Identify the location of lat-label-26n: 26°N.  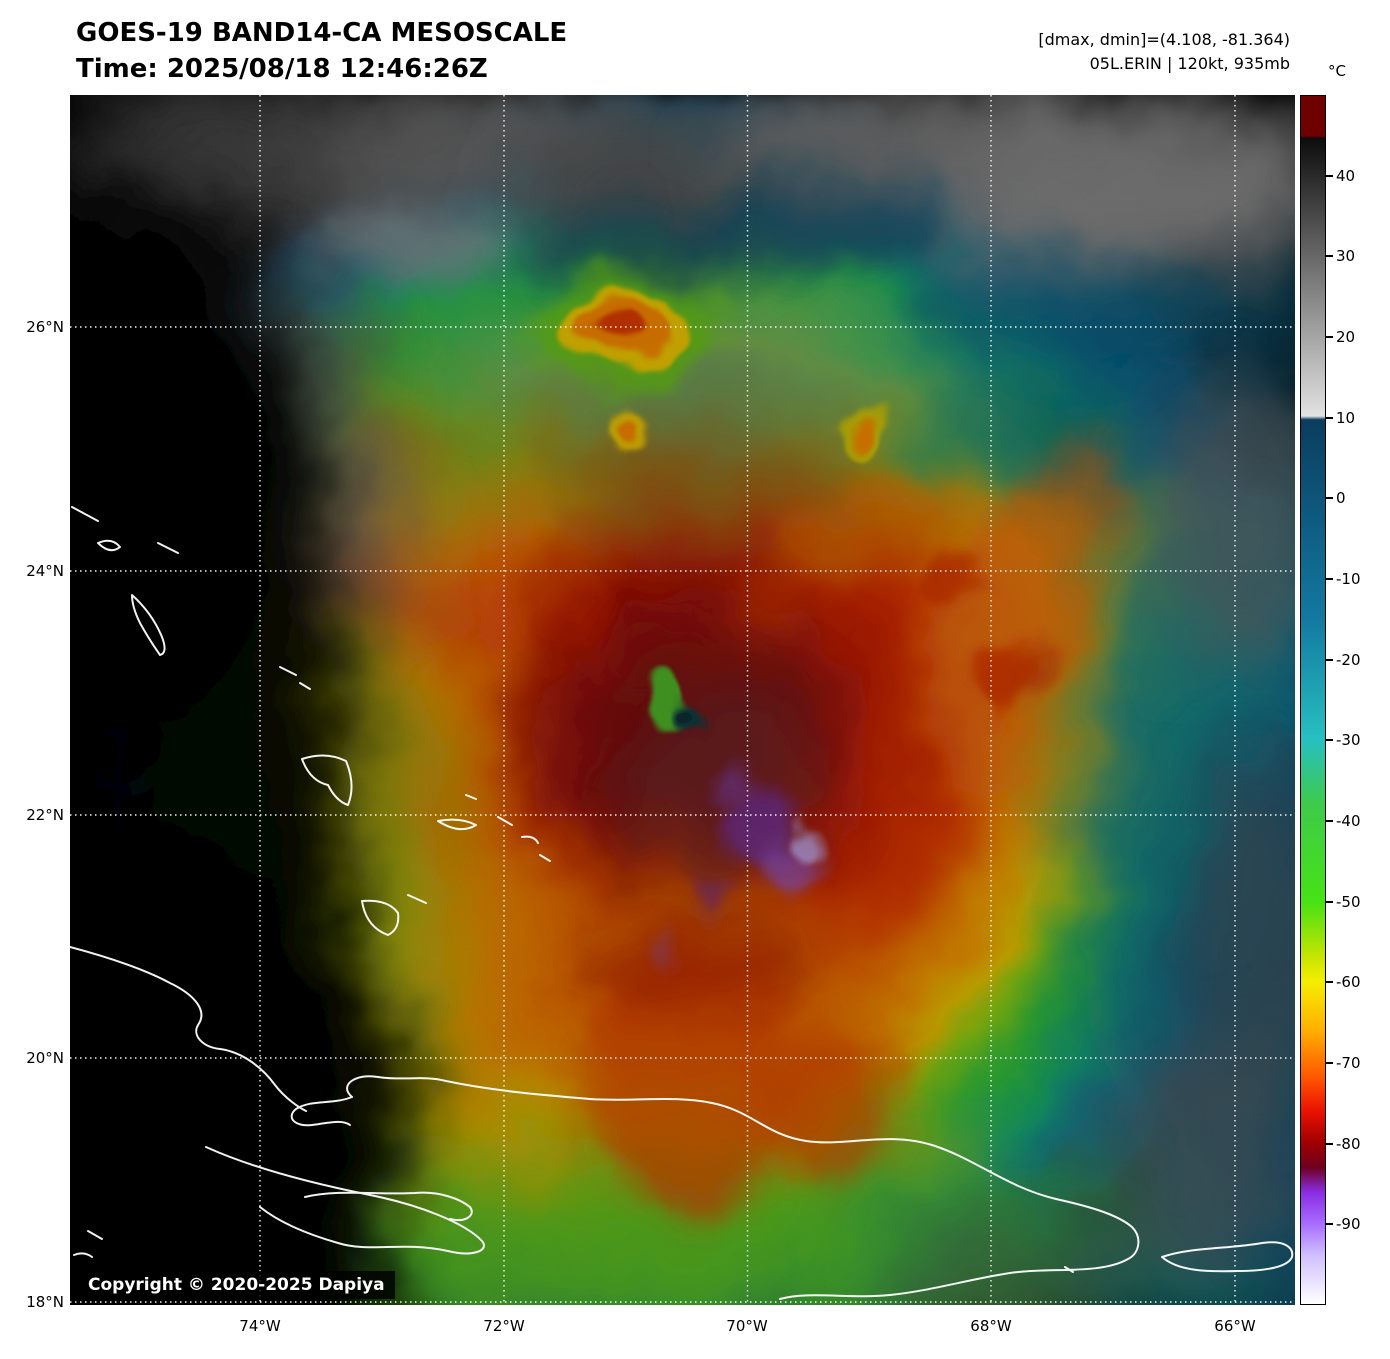
(45, 327).